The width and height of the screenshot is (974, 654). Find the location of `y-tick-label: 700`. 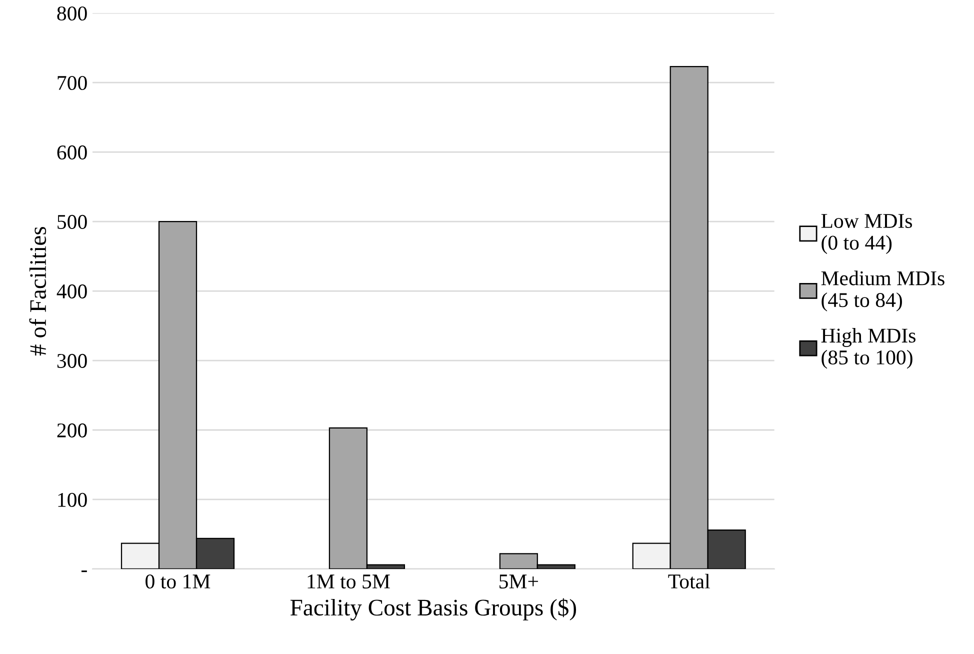

y-tick-label: 700 is located at coordinates (72, 83).